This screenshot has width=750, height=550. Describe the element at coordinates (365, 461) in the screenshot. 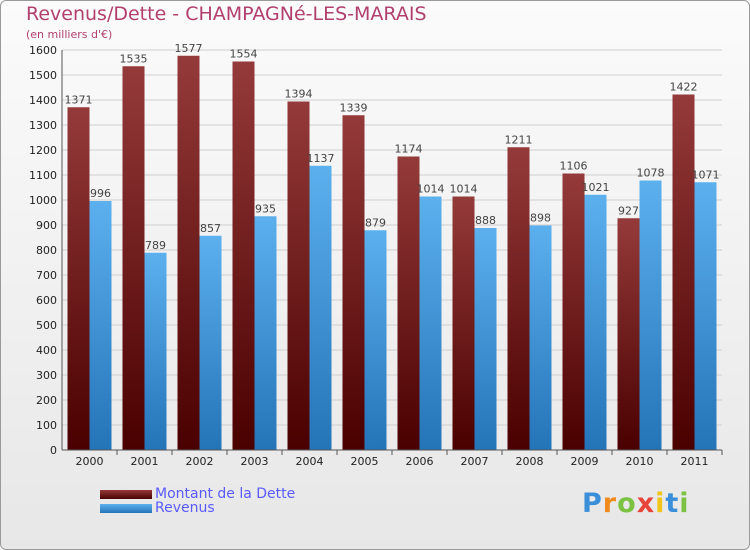

I see `x-tick-label-2005: 2005` at that location.